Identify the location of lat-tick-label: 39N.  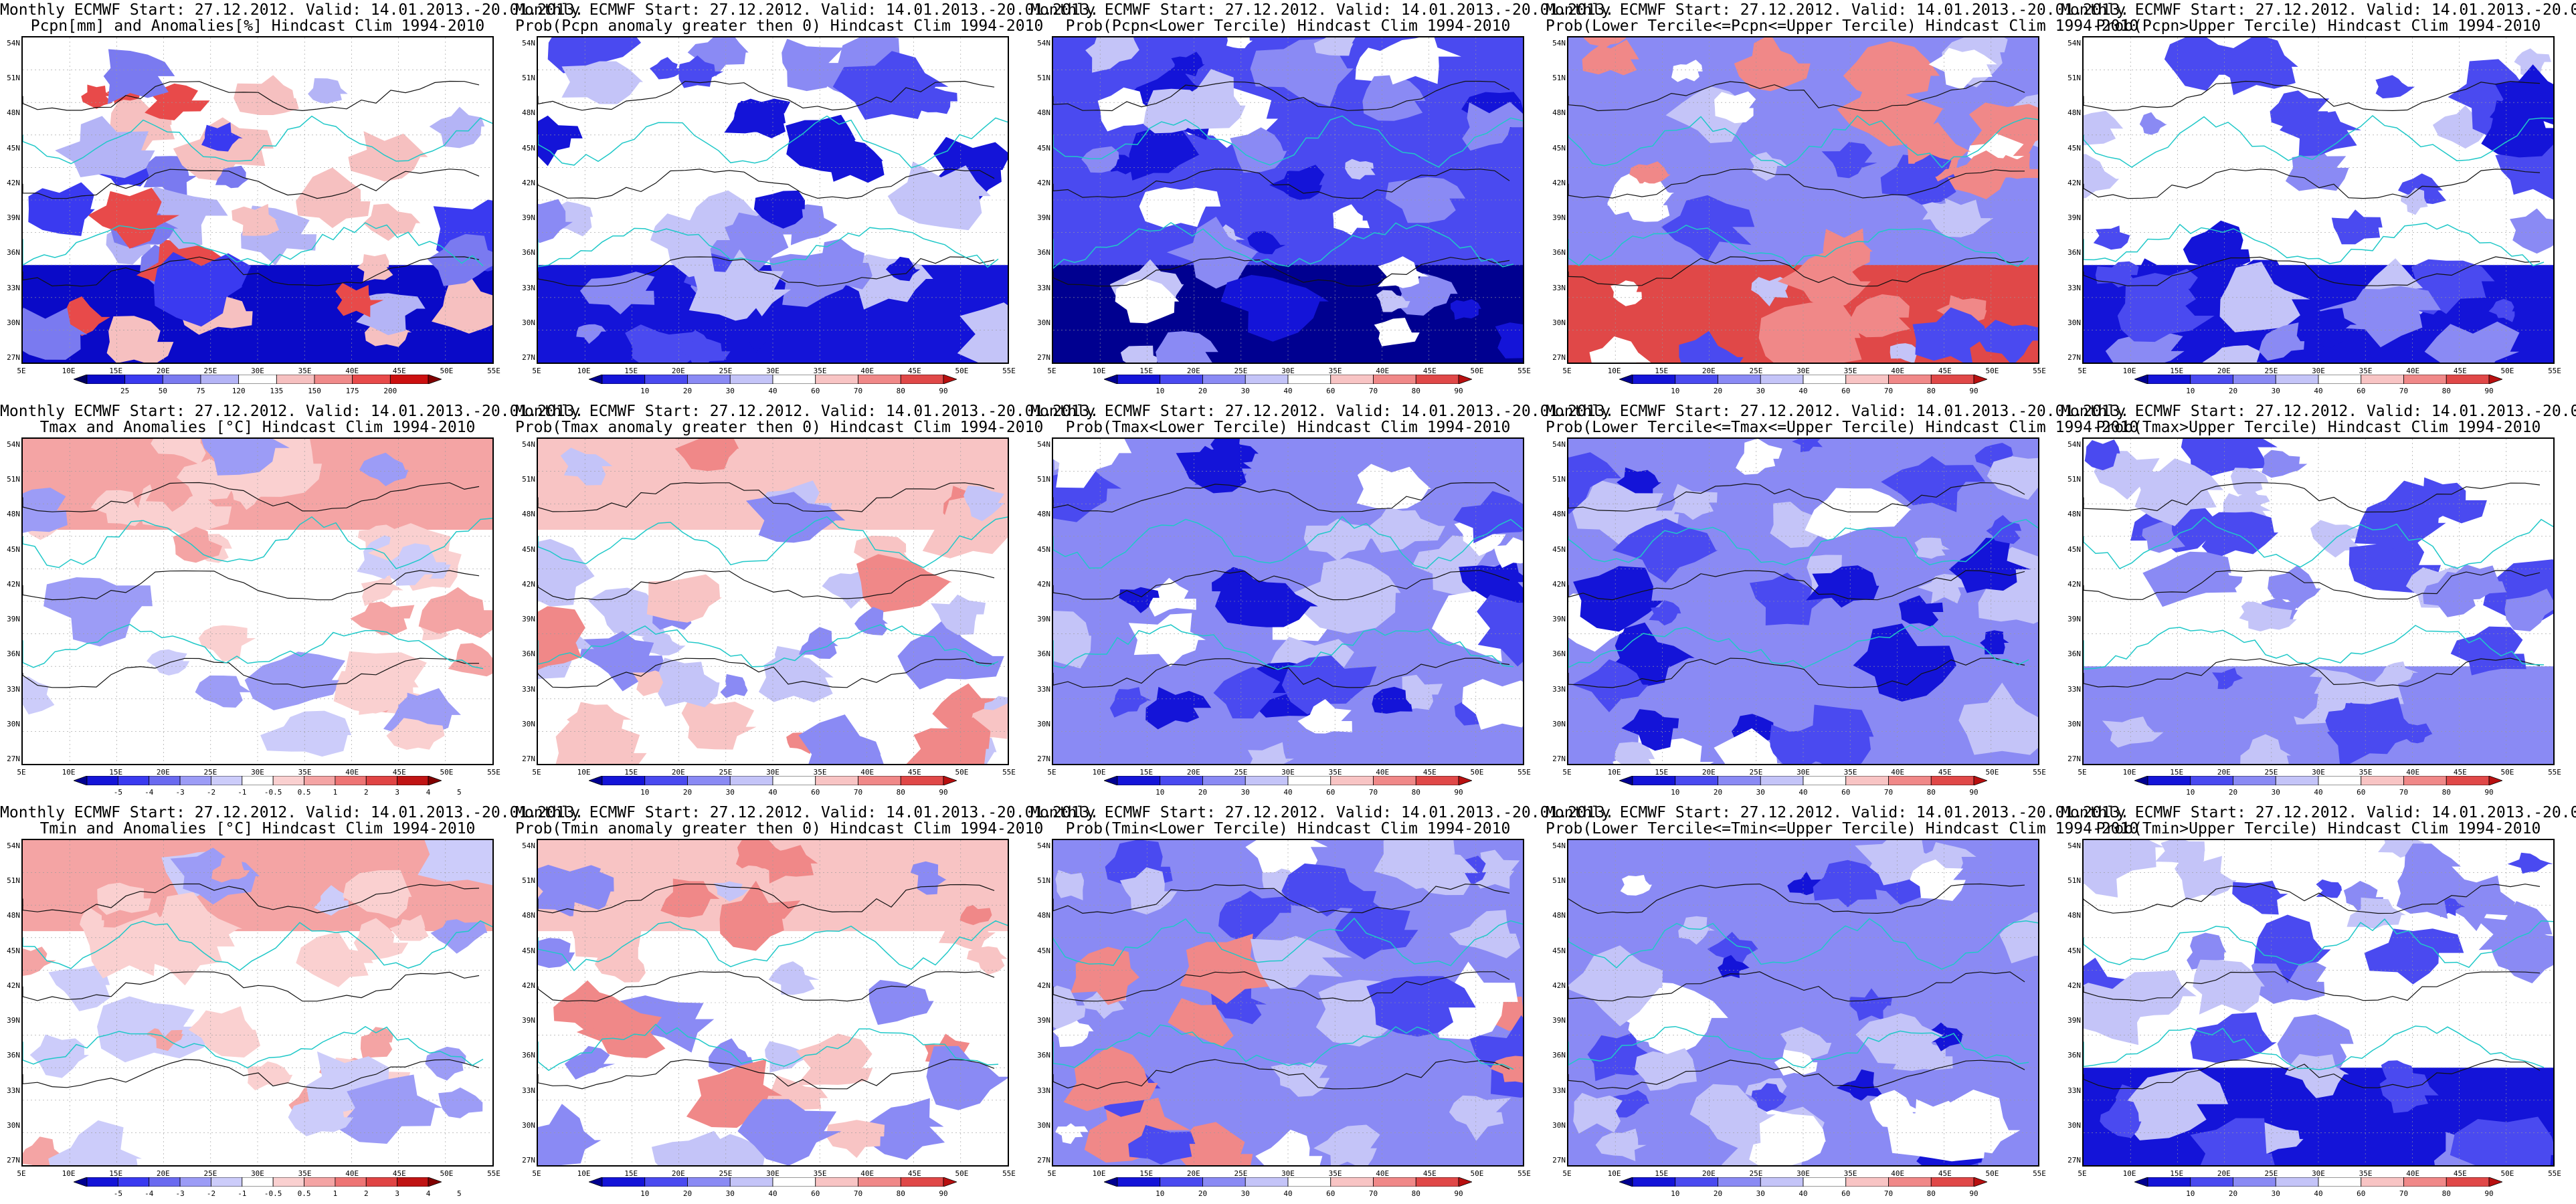
(1559, 619).